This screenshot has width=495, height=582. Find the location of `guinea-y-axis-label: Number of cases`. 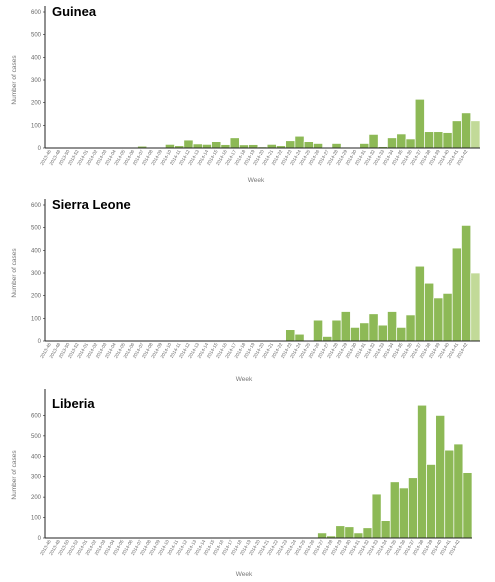

guinea-y-axis-label: Number of cases is located at coordinates (14, 80).